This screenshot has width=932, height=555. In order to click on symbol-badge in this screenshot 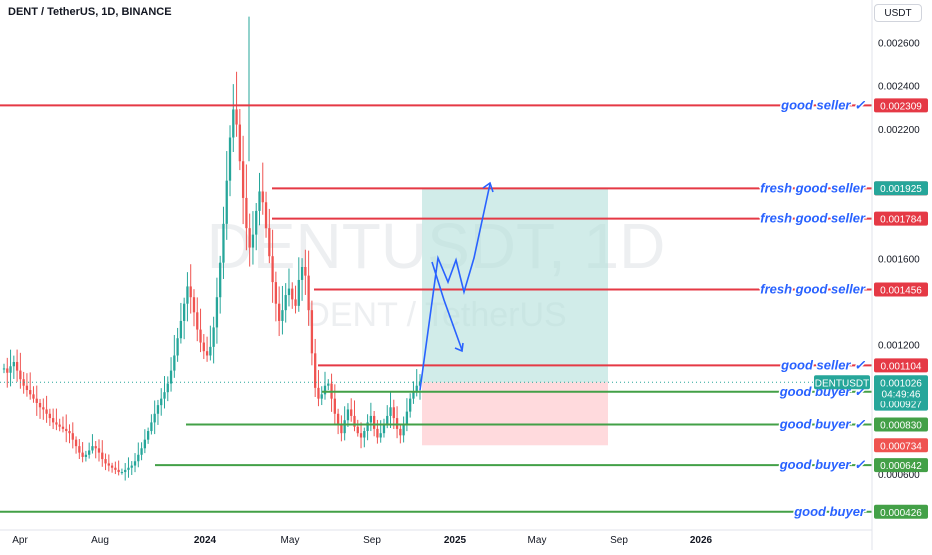, I will do `click(842, 382)`.